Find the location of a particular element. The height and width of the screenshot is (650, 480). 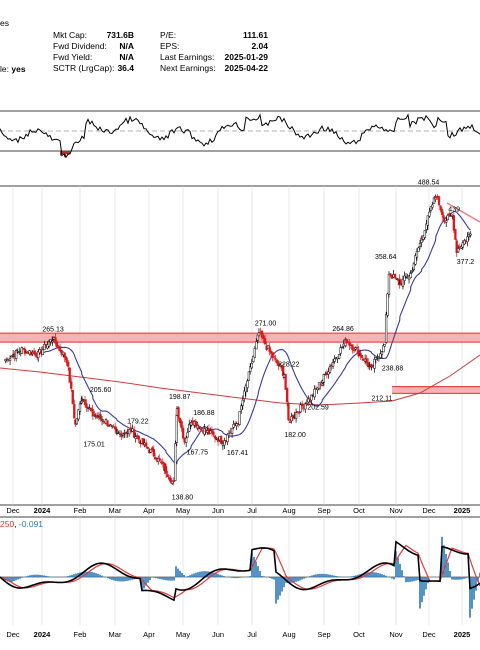

price-annotation: 175.01 is located at coordinates (94, 444).